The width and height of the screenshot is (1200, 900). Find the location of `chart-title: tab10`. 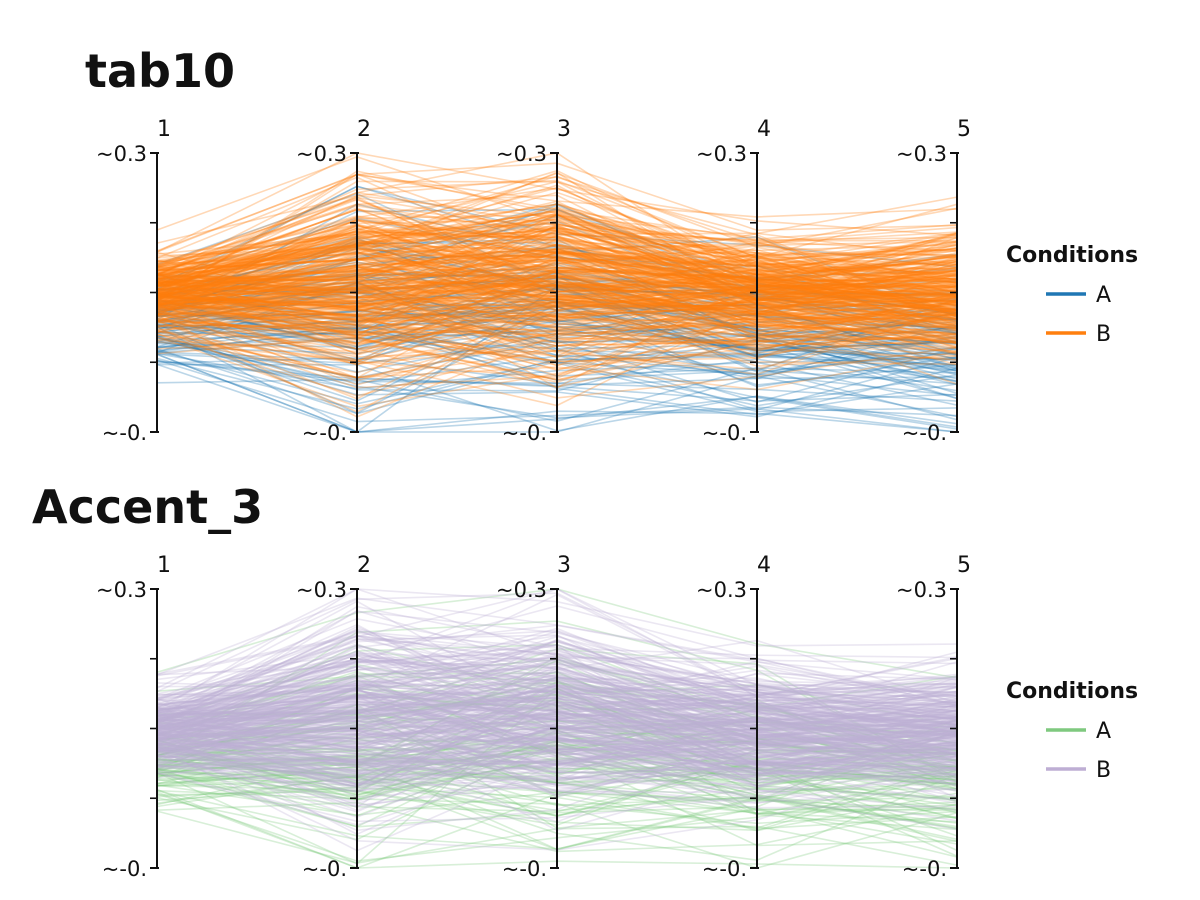

chart-title: tab10 is located at coordinates (160, 71).